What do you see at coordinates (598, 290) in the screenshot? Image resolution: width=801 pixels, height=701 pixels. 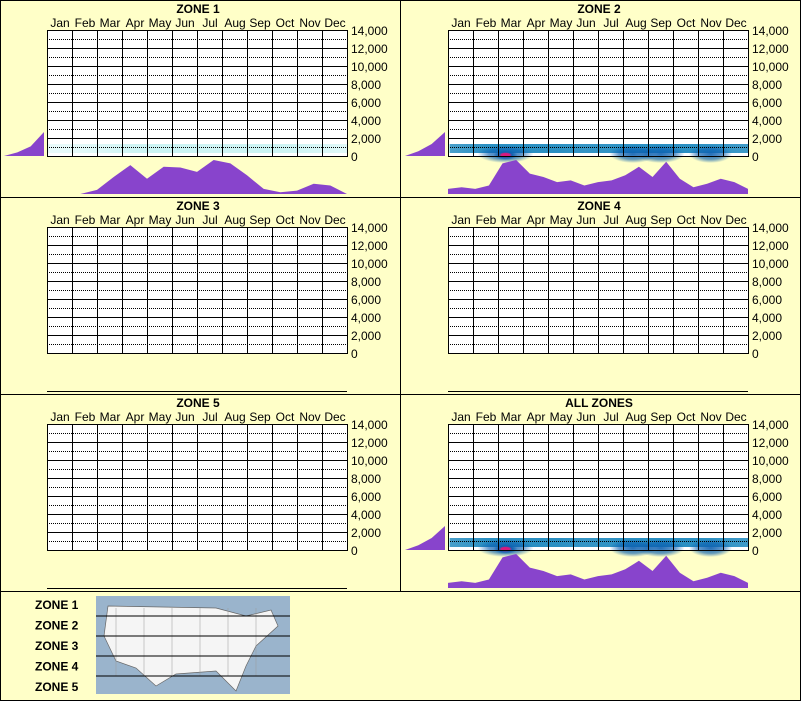 I see `plot-frame` at bounding box center [598, 290].